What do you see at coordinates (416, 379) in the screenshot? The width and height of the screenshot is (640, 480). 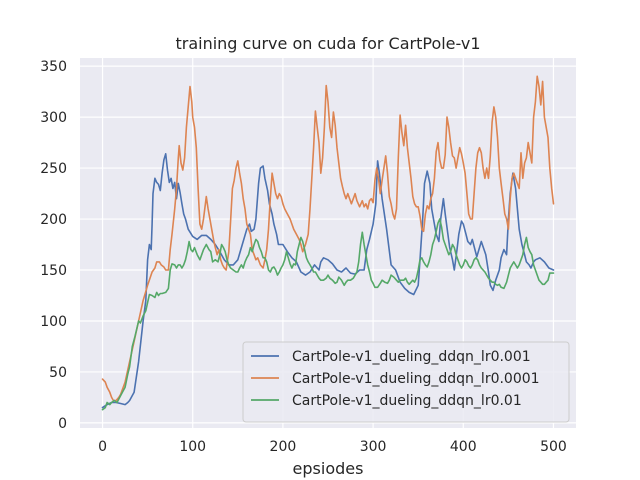 I see `legend-label-2: CartPole-v1_dueling_ddqn_lr0.0001` at bounding box center [416, 379].